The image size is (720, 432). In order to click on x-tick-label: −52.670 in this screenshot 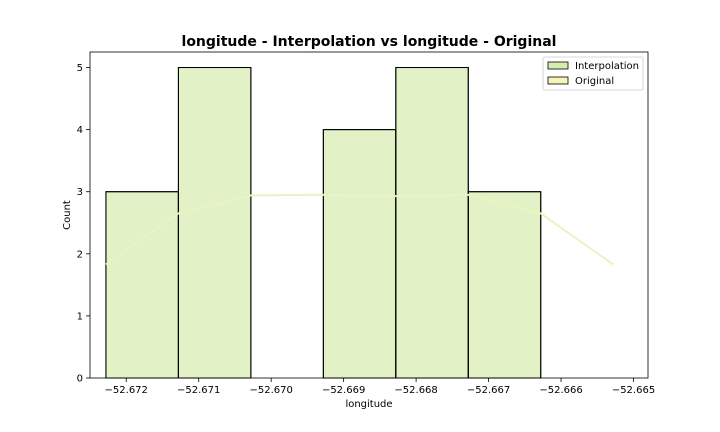, I will do `click(270, 390)`.